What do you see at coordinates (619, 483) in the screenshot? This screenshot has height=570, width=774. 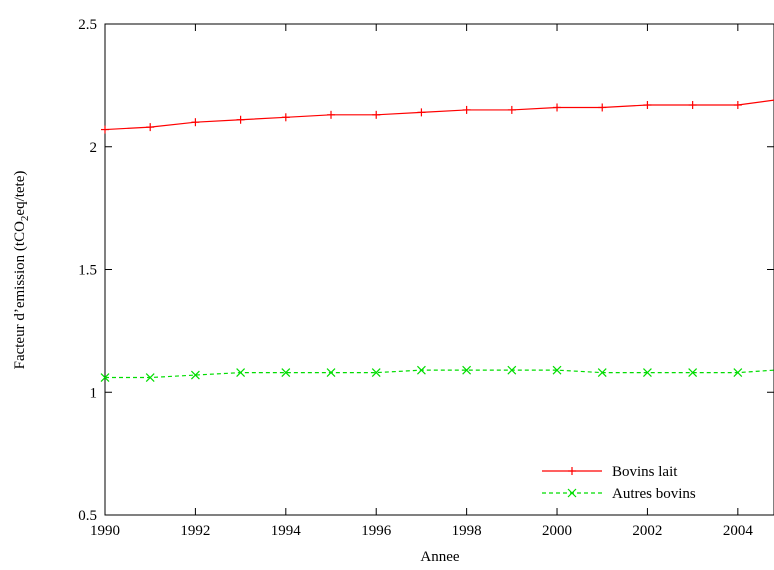 I see `legend: Bovins lait Autres bovins` at bounding box center [619, 483].